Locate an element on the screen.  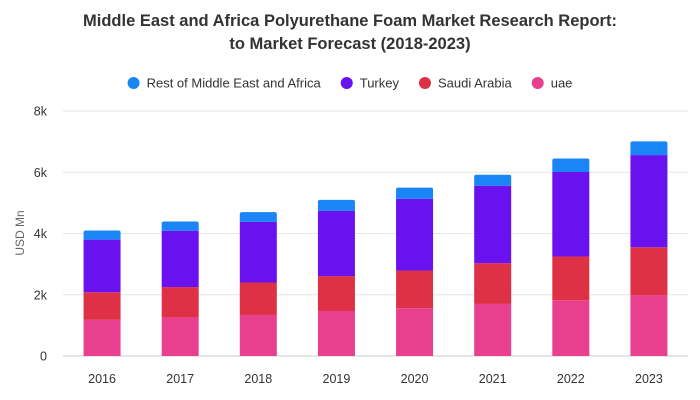
bar-stack-2019 is located at coordinates (336, 277).